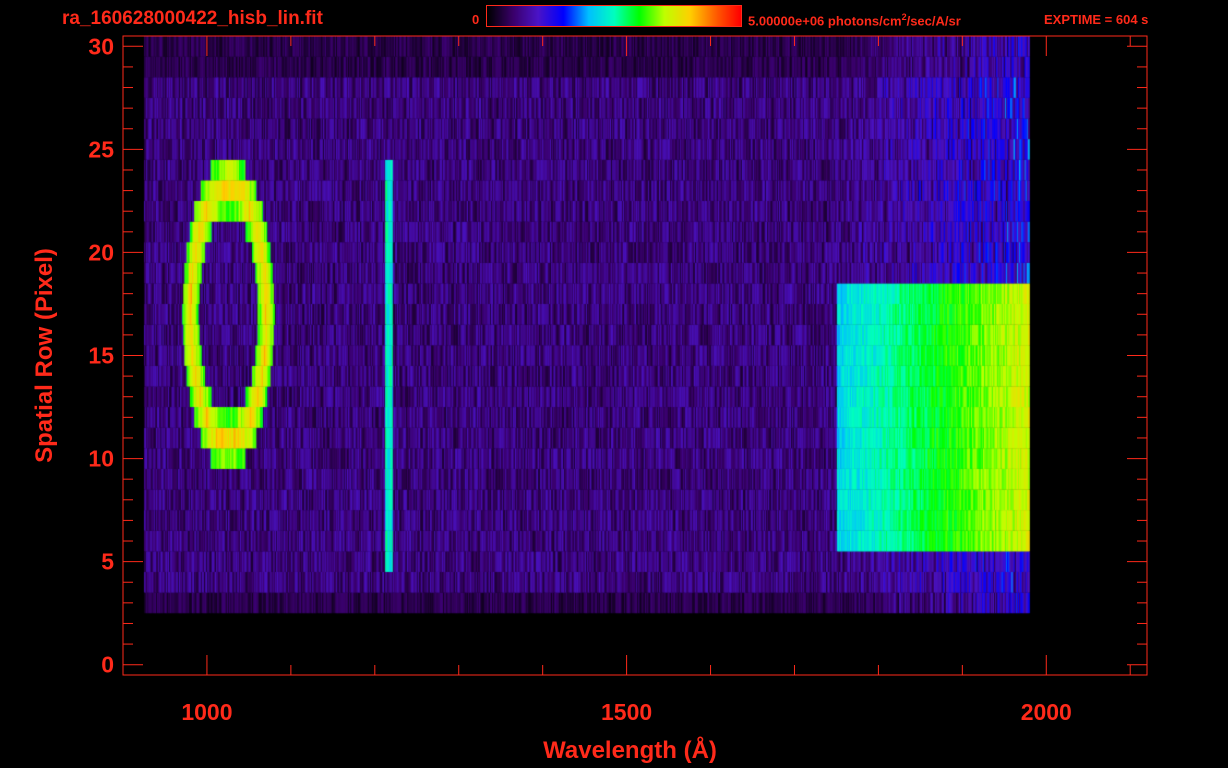 The image size is (1228, 768). I want to click on x-tick-label: 2000, so click(1046, 712).